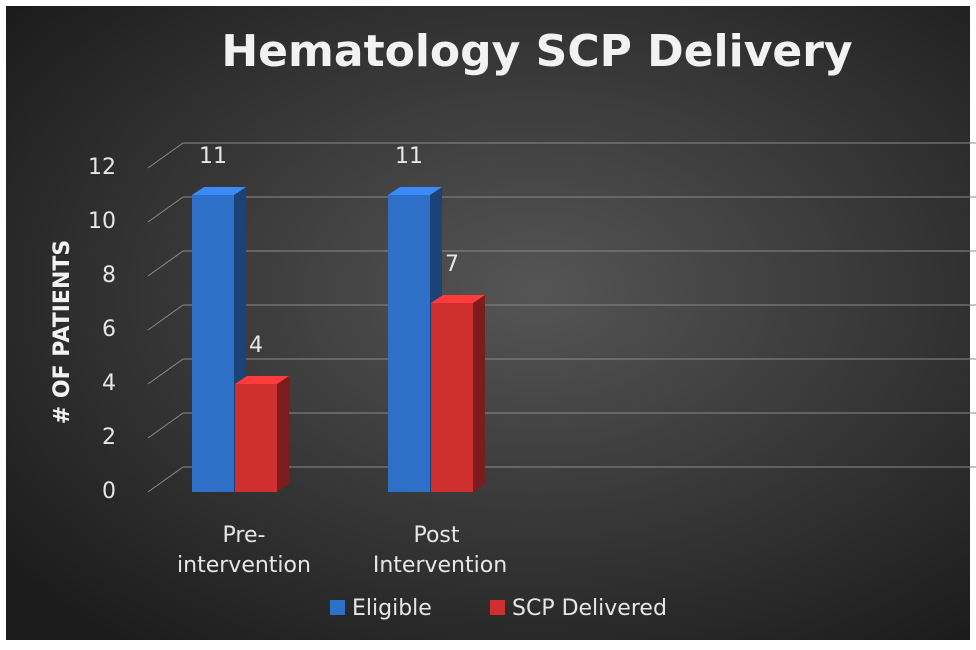 The width and height of the screenshot is (976, 650). Describe the element at coordinates (109, 329) in the screenshot. I see `y-tick-label: 6` at that location.